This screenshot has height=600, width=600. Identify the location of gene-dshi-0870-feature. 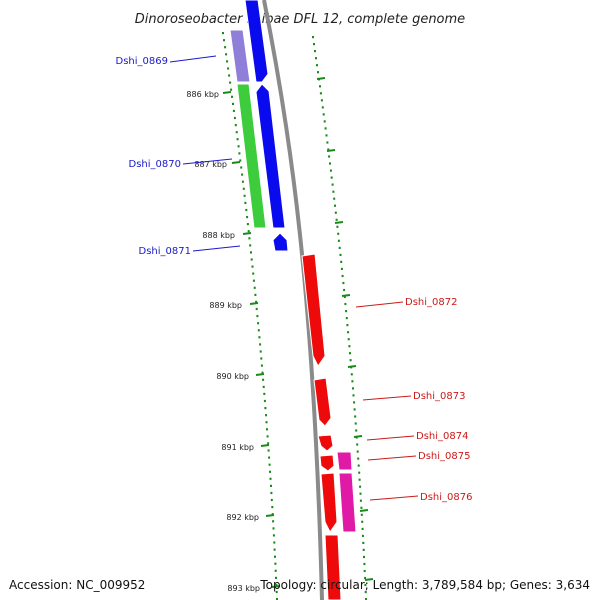
(251, 156).